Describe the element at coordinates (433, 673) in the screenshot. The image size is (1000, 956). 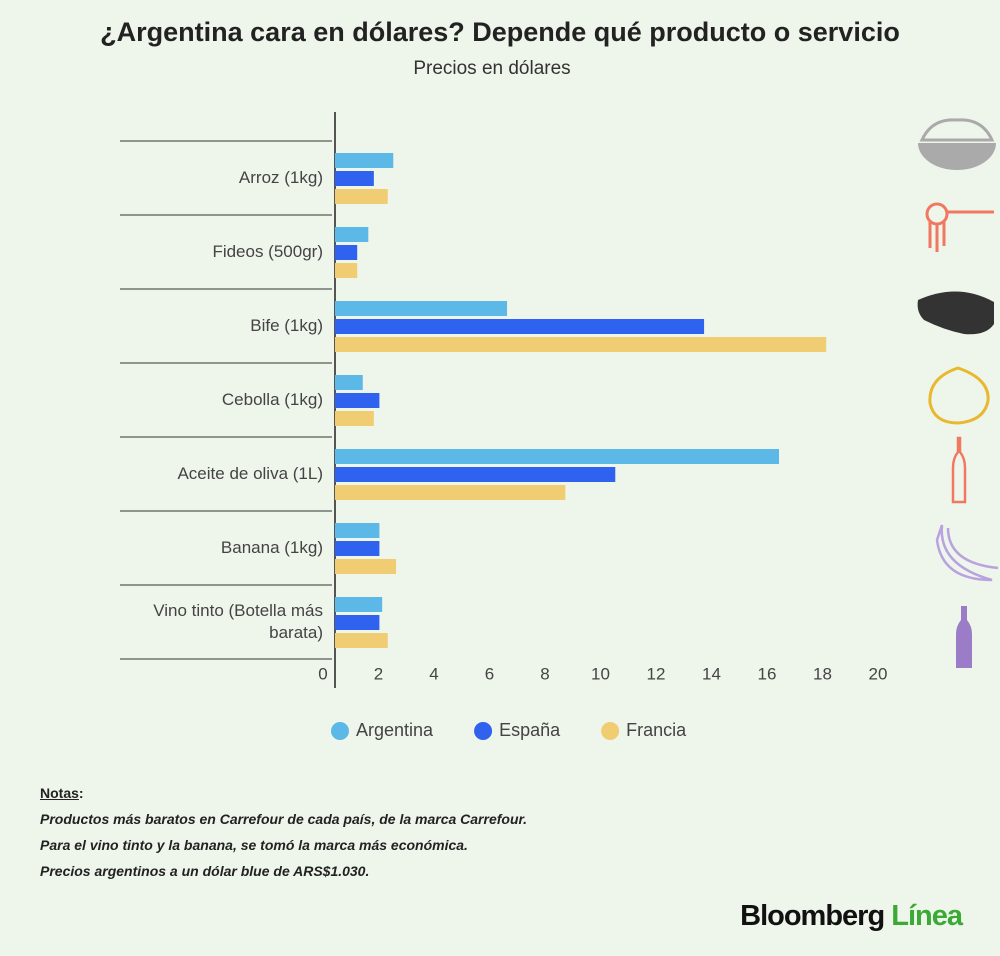
I see `x-tick-label: 4` at that location.